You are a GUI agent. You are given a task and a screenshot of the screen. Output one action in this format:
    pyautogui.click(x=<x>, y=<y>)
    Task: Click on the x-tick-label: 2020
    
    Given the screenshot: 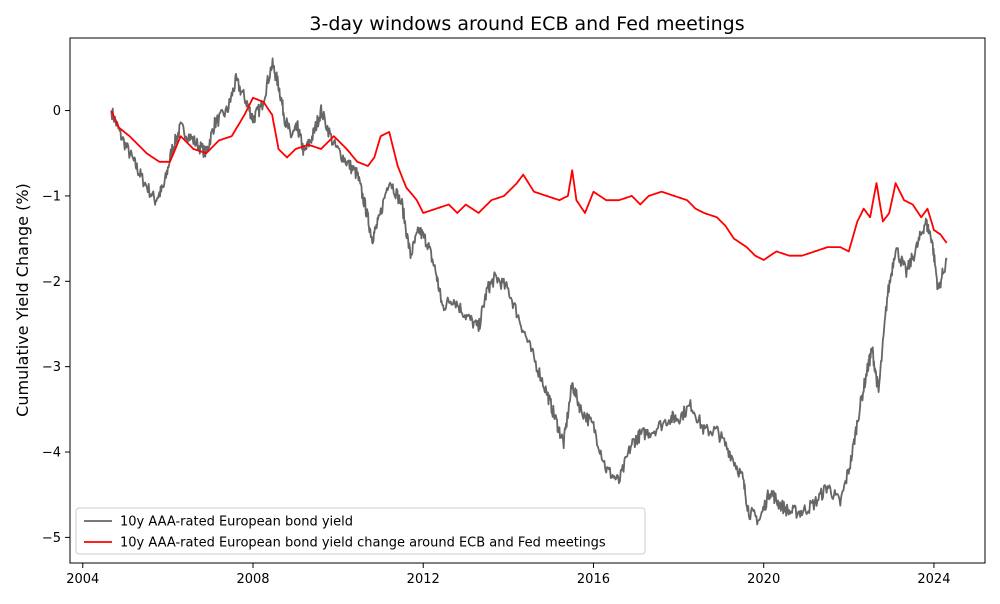 What is the action you would take?
    pyautogui.click(x=763, y=579)
    